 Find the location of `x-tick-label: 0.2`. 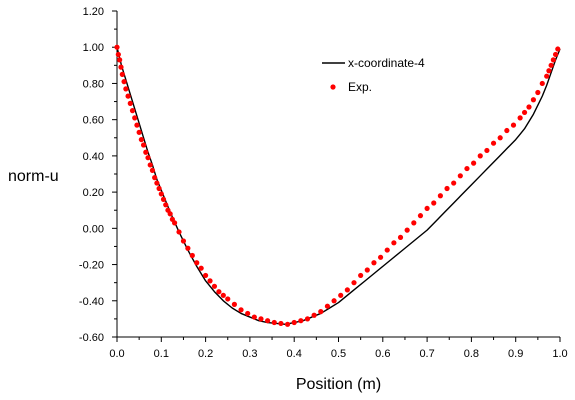

x-tick-label: 0.2 is located at coordinates (205, 354).